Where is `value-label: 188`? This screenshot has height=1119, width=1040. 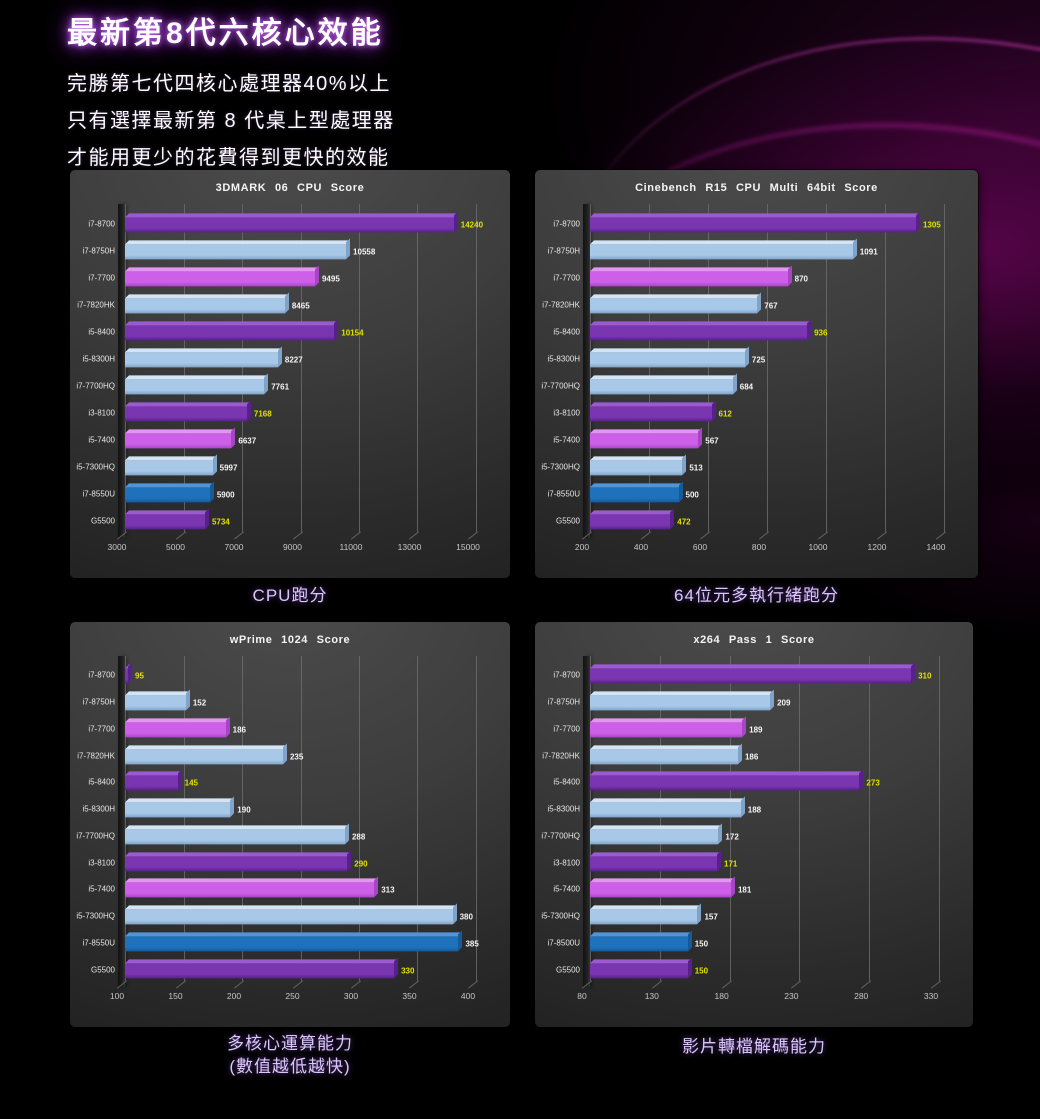
value-label: 188 is located at coordinates (754, 810).